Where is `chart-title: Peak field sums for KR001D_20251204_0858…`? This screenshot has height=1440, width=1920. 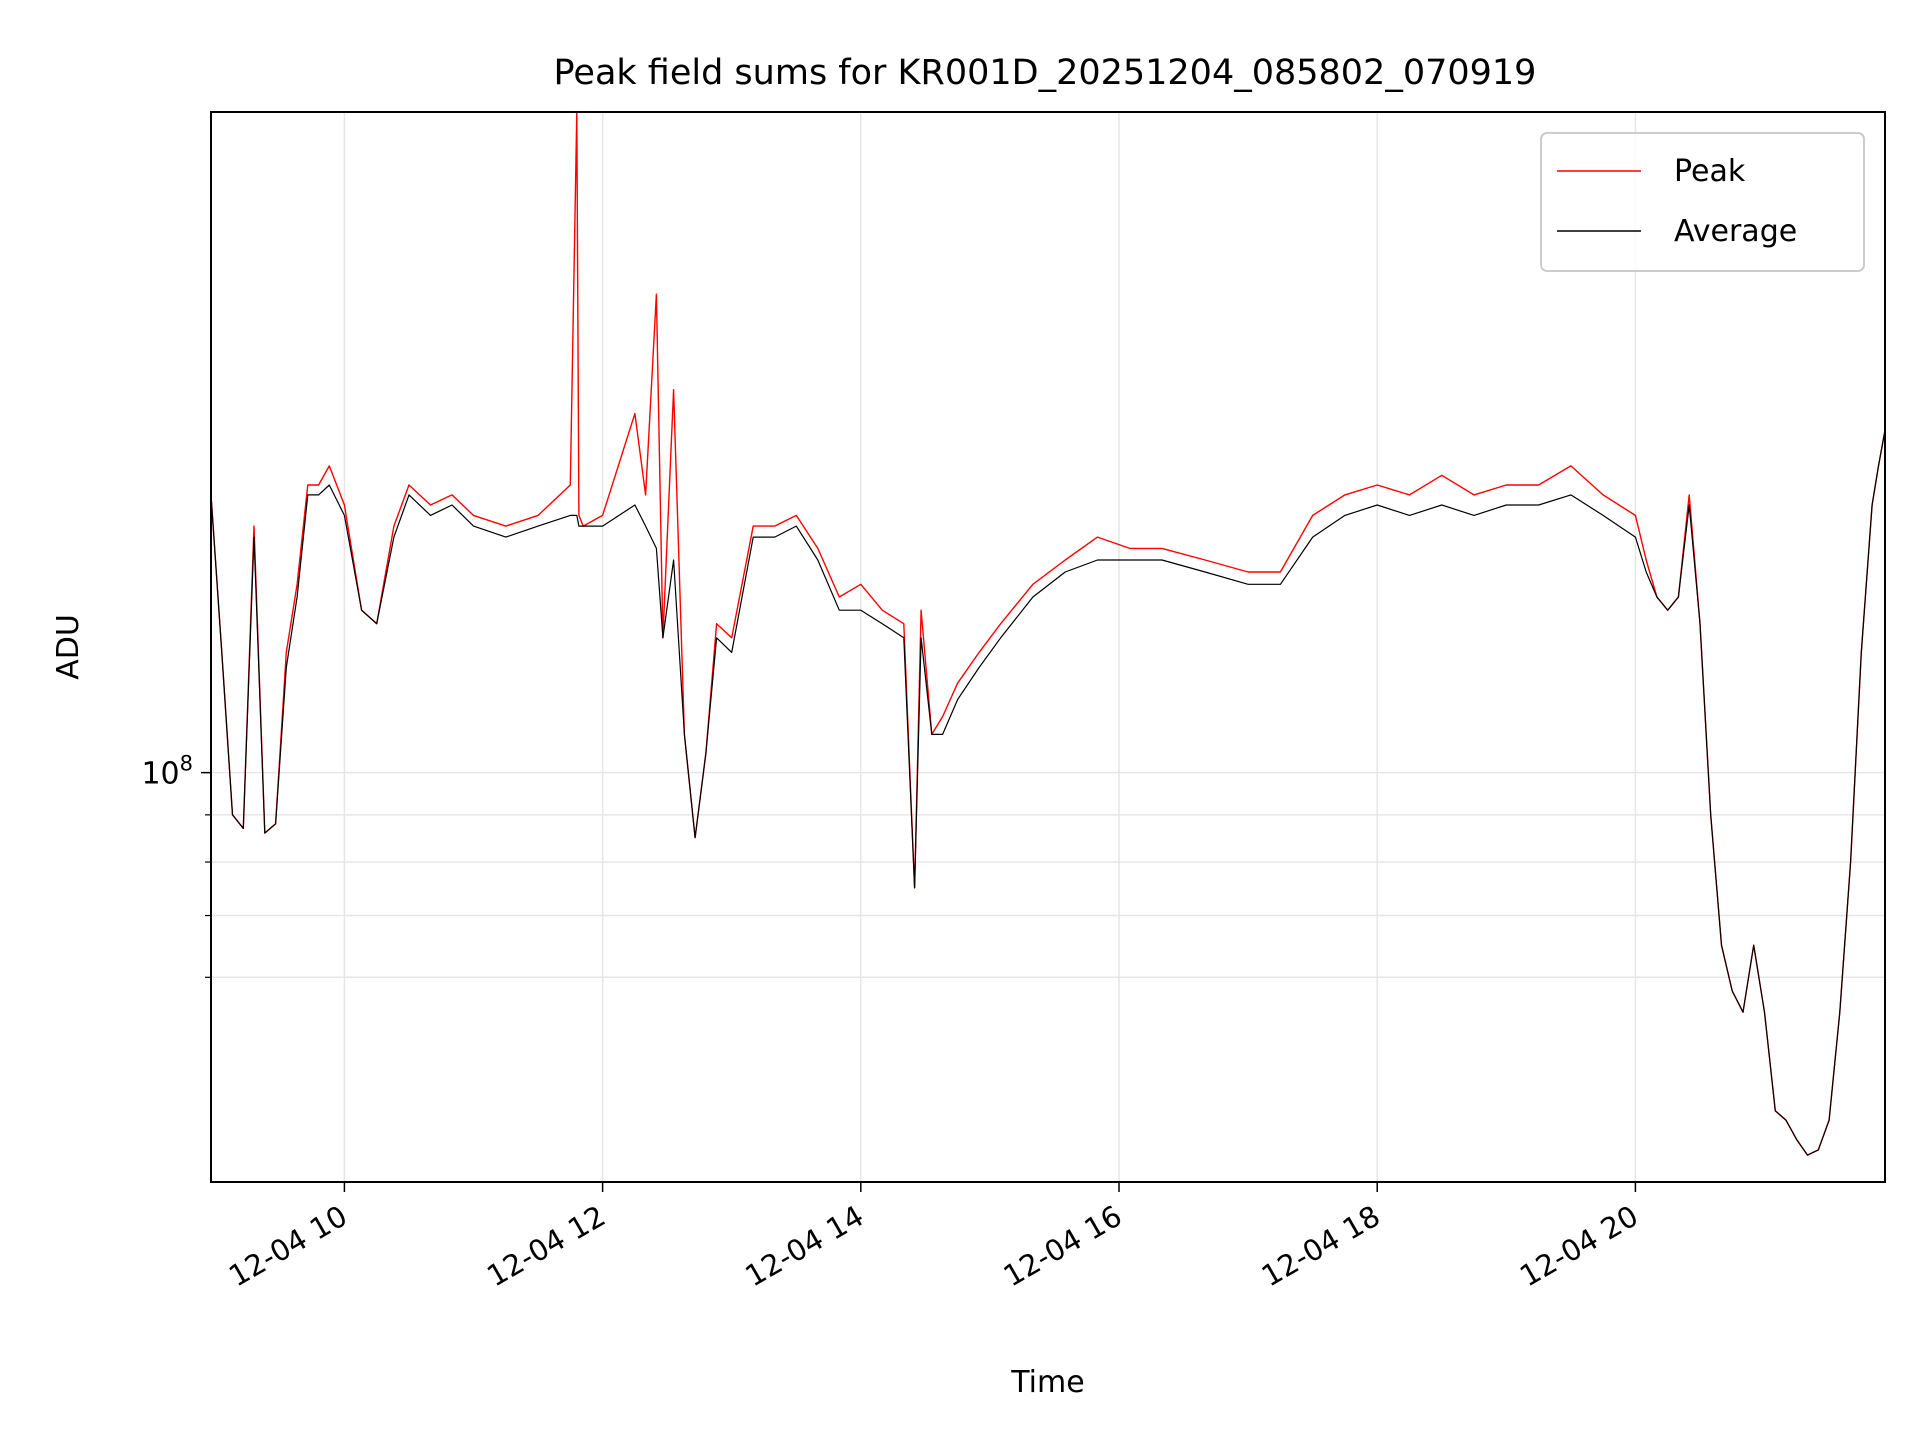
chart-title: Peak field sums for KR001D_20251204_0858… is located at coordinates (1045, 73).